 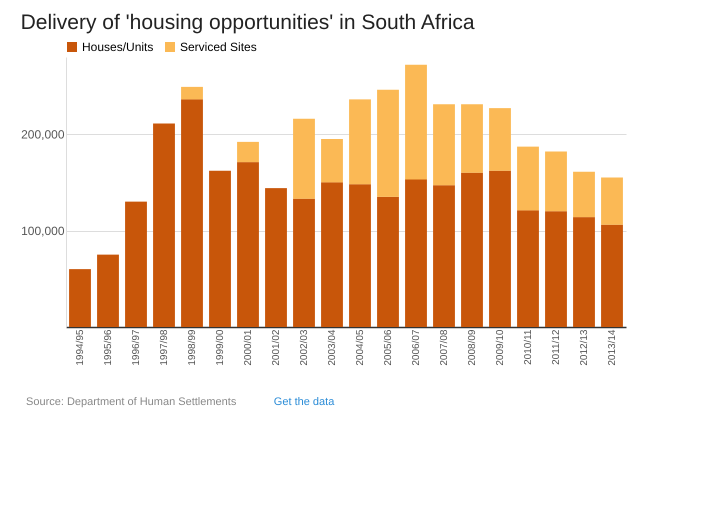 I want to click on x-tick-label: 1996/97, so click(x=136, y=347).